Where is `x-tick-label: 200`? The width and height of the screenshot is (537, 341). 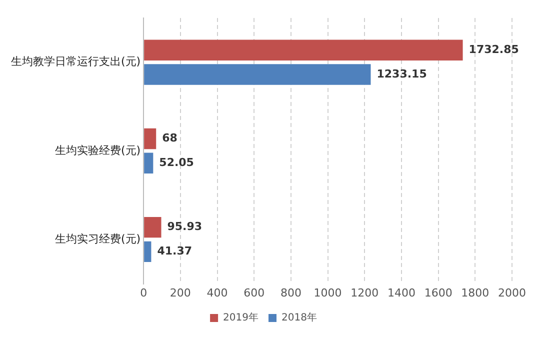
x-tick-label: 200 is located at coordinates (180, 293).